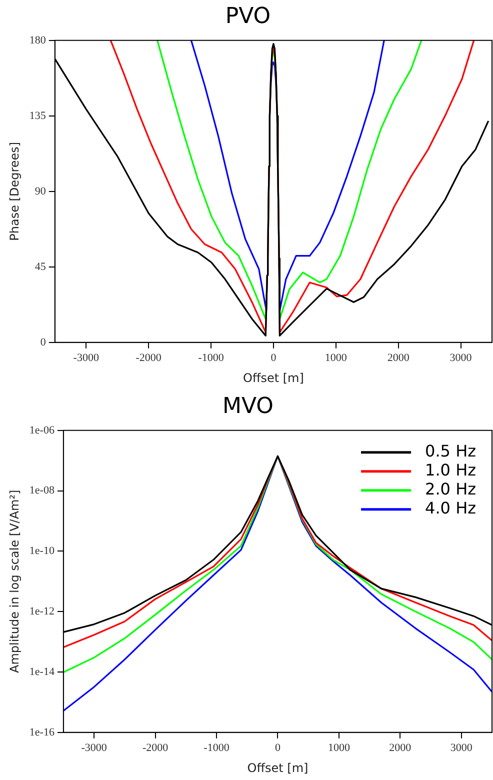  Describe the element at coordinates (42, 672) in the screenshot. I see `y-tick-label: 1e-14` at that location.